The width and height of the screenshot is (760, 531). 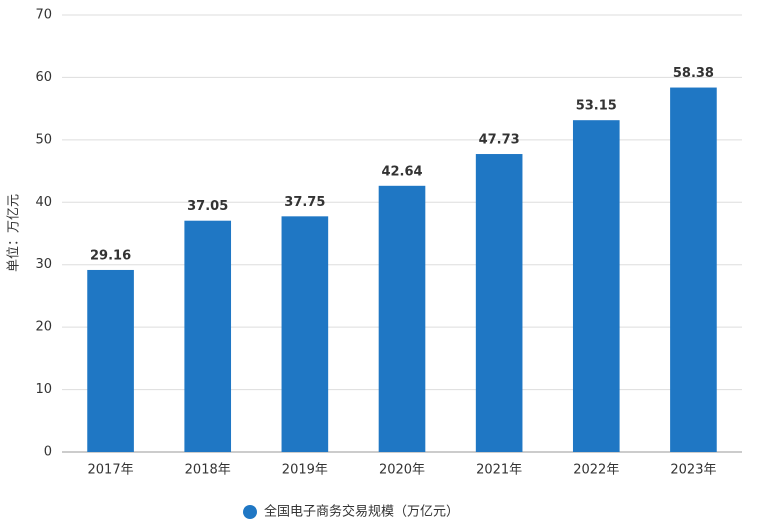 I want to click on y-tick-label: 30, so click(x=43, y=264).